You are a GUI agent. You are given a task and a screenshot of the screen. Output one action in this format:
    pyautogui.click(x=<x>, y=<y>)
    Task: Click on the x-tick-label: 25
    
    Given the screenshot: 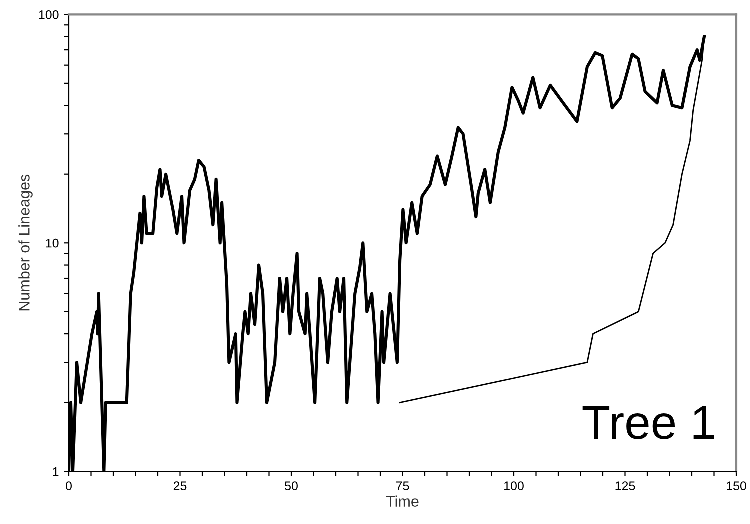 What is the action you would take?
    pyautogui.click(x=180, y=486)
    